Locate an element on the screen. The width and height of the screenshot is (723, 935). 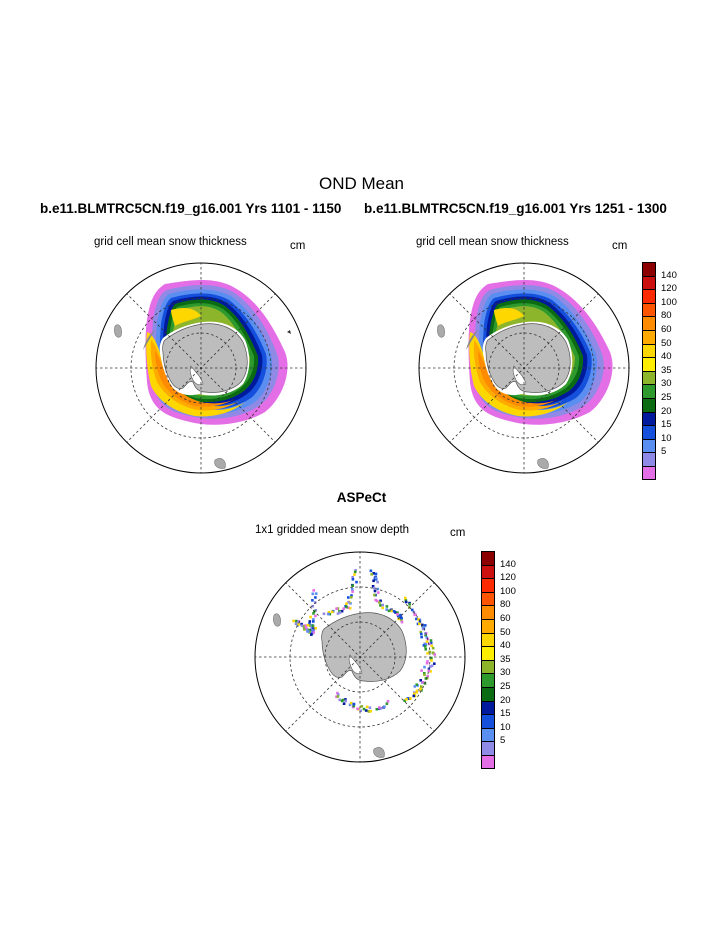
colorbar-label: 50 is located at coordinates (666, 343).